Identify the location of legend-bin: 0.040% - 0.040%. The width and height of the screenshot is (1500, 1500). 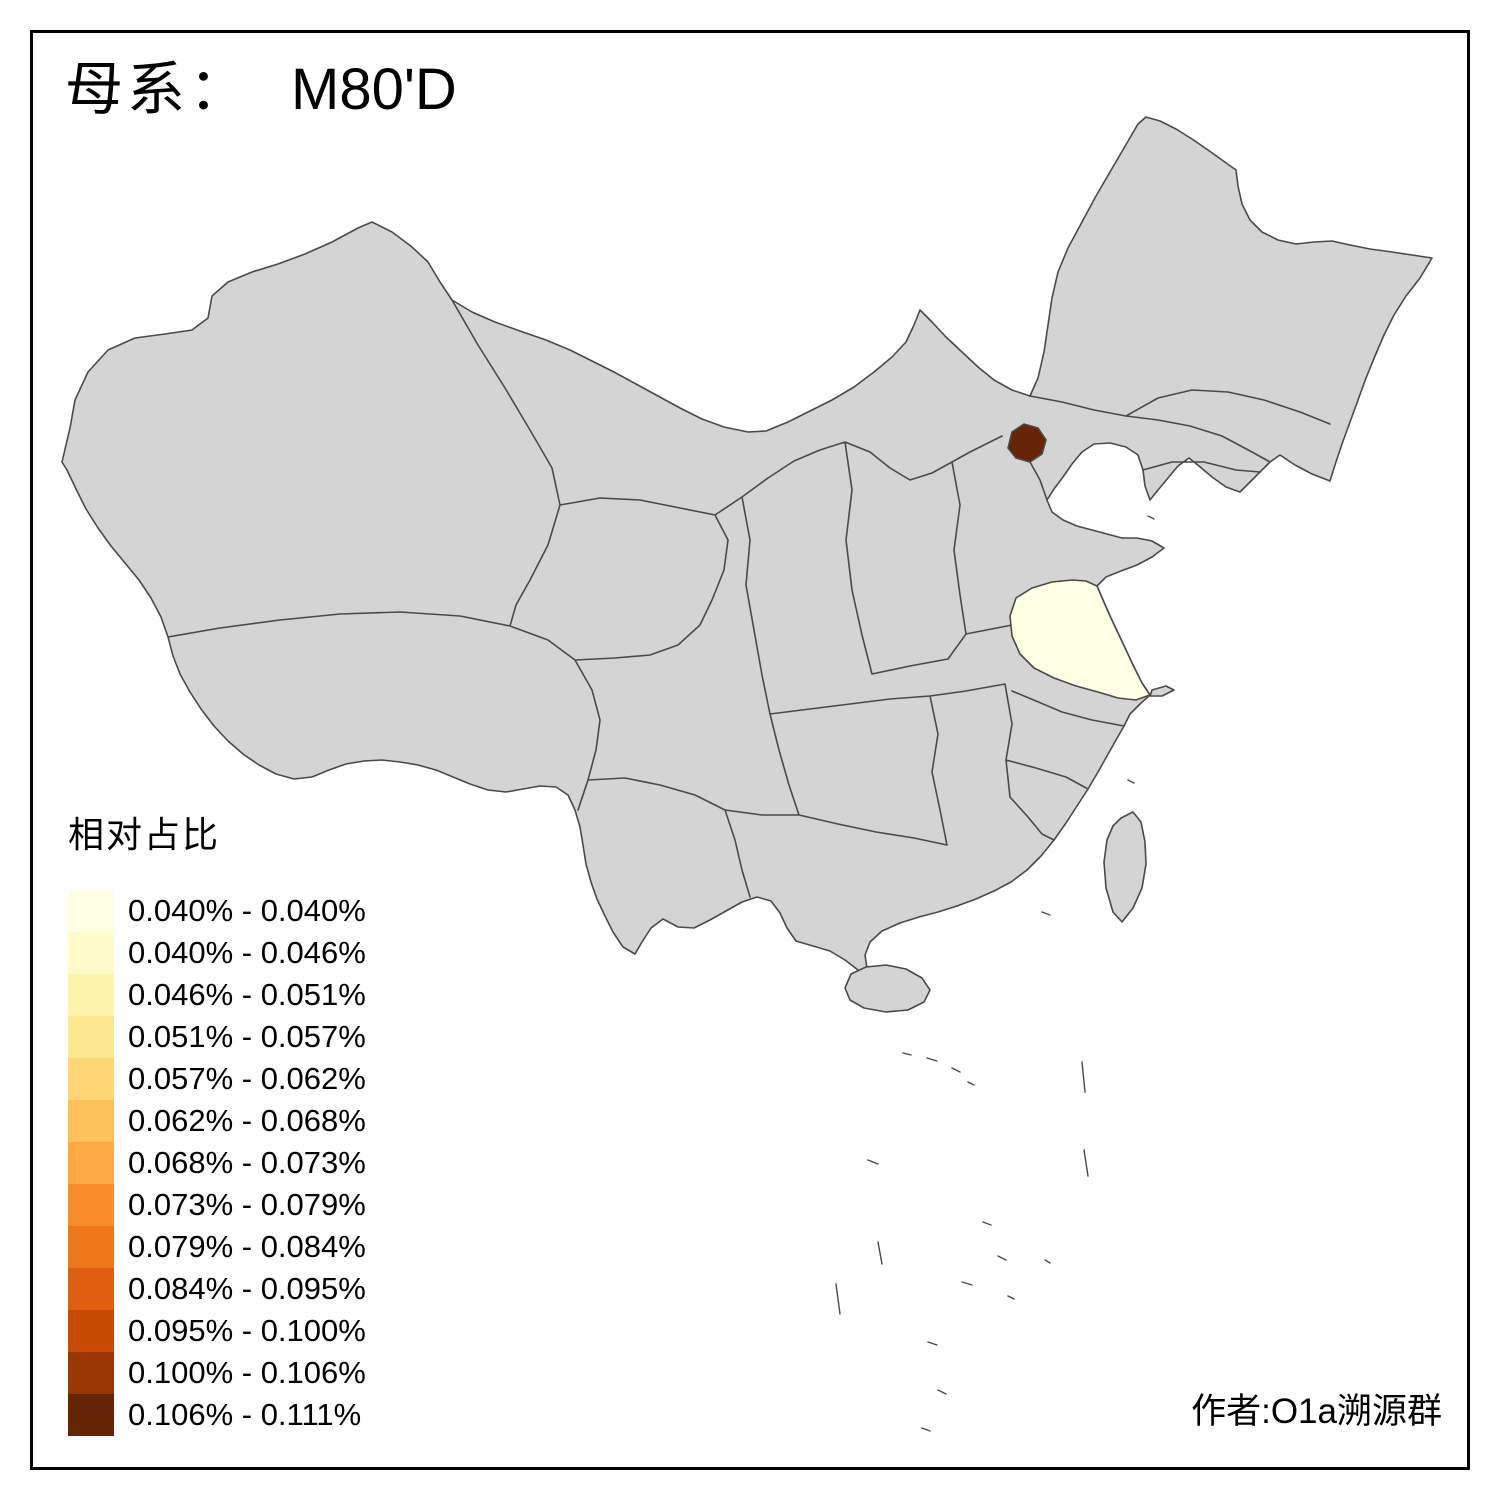
(217, 911).